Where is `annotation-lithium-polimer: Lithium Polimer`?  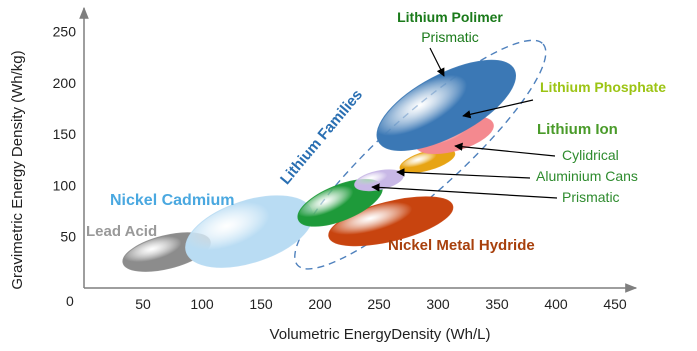 annotation-lithium-polimer: Lithium Polimer is located at coordinates (450, 17).